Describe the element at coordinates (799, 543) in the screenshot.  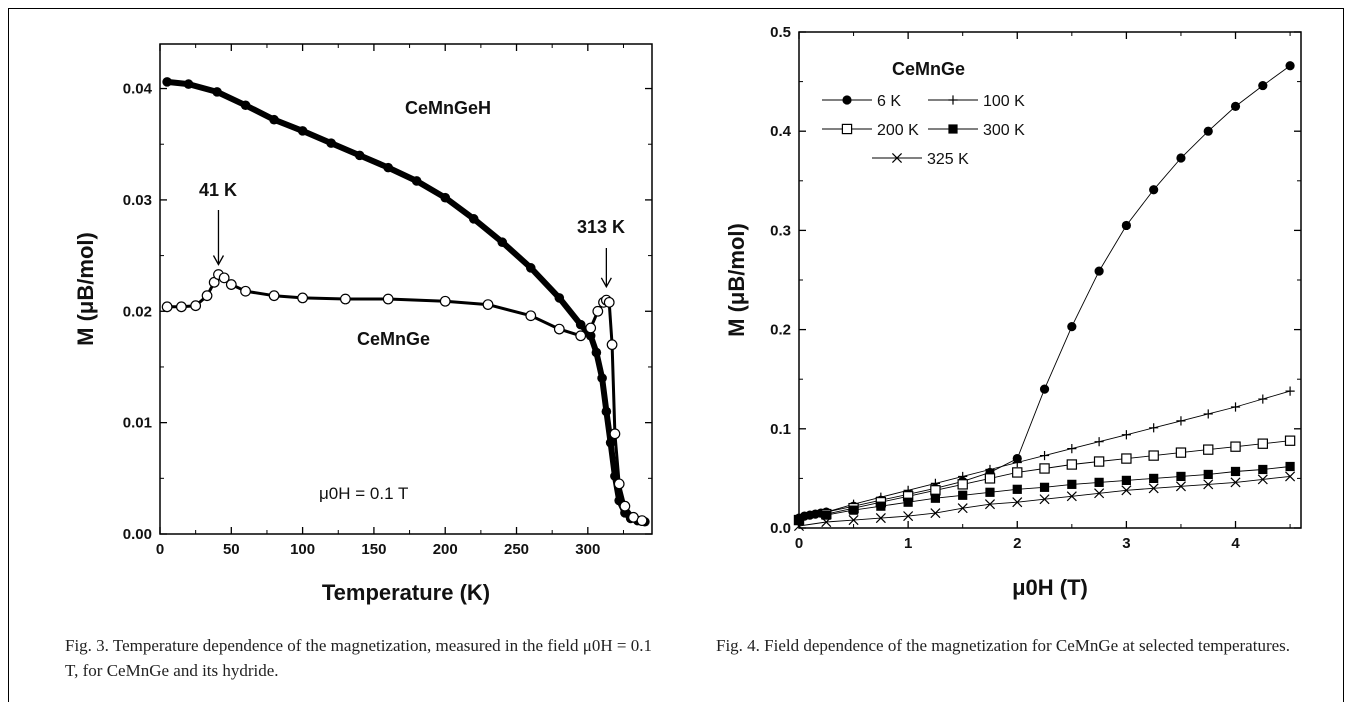
I see `x-tick-label: 0` at that location.